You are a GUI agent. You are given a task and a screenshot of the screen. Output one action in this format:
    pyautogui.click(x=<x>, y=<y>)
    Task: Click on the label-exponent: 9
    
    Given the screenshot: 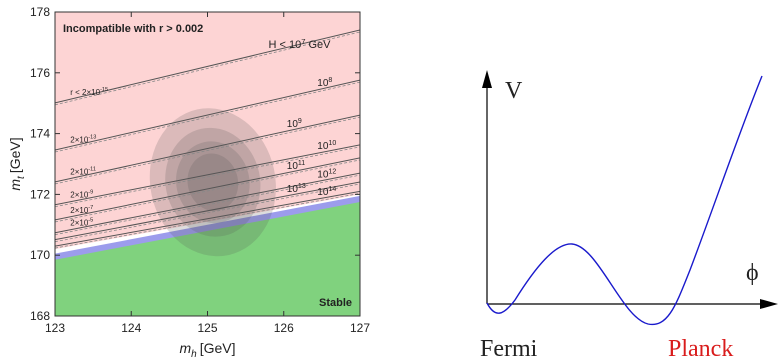 What is the action you would take?
    pyautogui.click(x=300, y=121)
    